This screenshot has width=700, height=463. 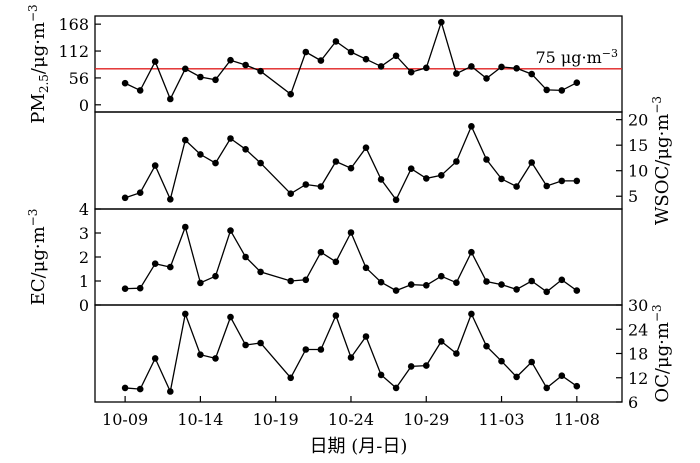 What do you see at coordinates (38, 63) in the screenshot?
I see `y-axis-title-pm25: PM2.5/μg·m−3` at bounding box center [38, 63].